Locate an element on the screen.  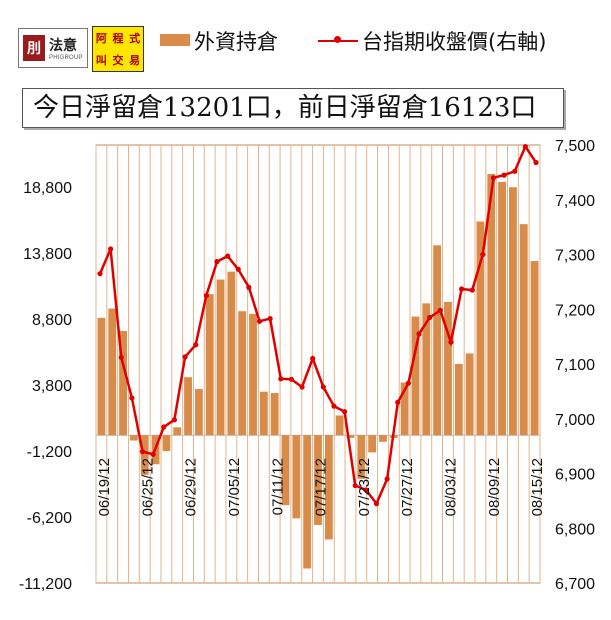
right-tick-label: 7,000 is located at coordinates (575, 420).